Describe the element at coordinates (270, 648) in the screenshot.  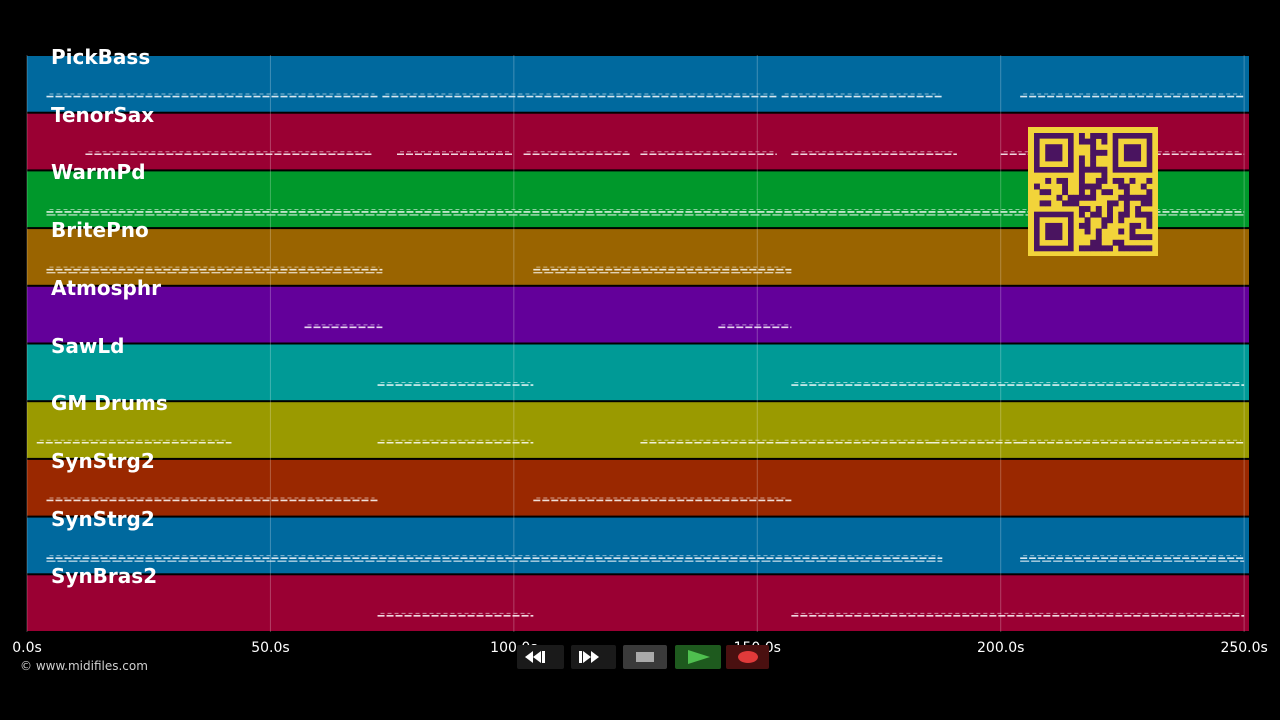
I see `time-tick-label: 50.0s` at that location.